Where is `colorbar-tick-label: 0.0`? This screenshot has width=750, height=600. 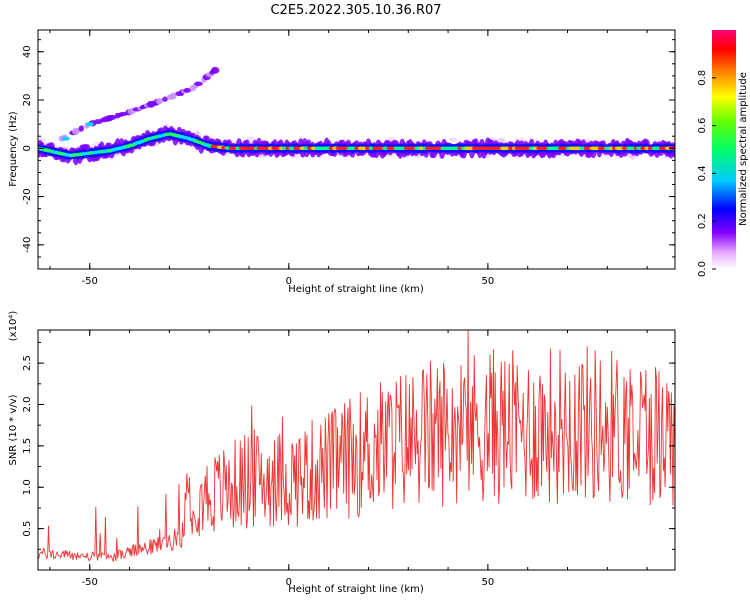
colorbar-tick-label: 0.0 is located at coordinates (702, 269).